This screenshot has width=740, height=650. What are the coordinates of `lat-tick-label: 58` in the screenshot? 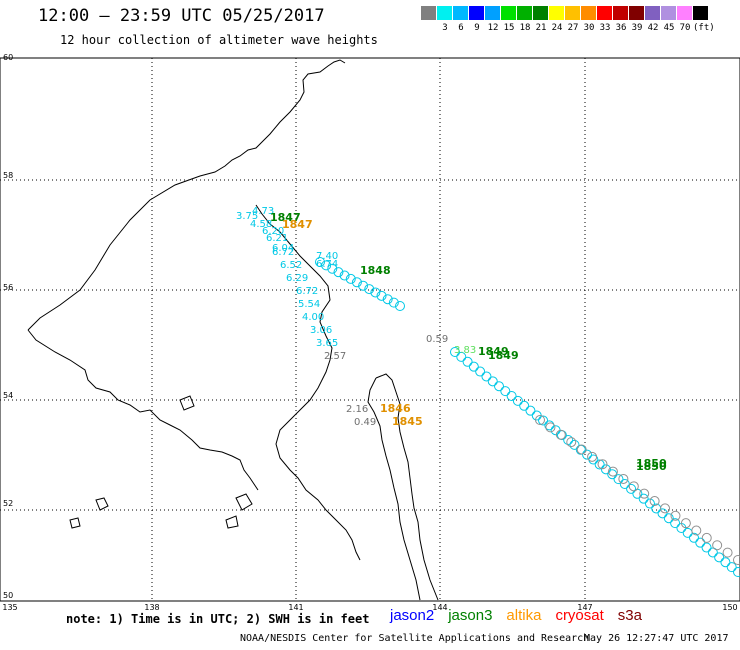 It's located at (8, 175).